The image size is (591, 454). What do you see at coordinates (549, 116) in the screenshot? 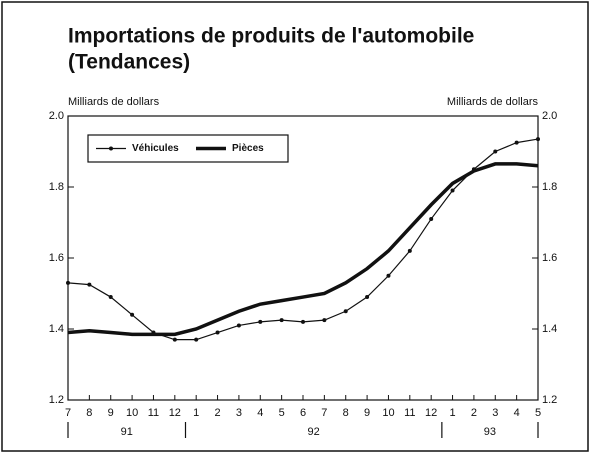
I see `y2-tick-label: 2.0` at bounding box center [549, 116].